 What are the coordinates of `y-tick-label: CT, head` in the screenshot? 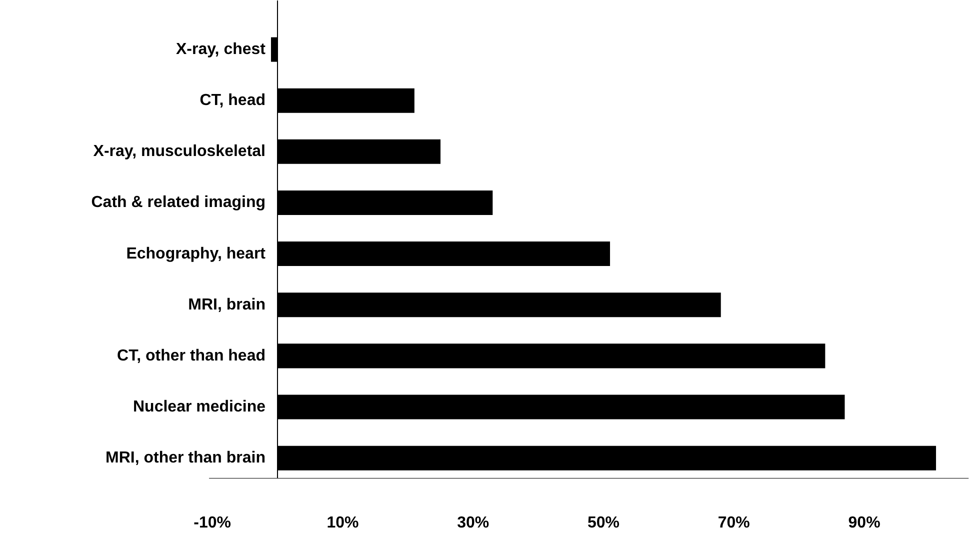 It's located at (233, 101).